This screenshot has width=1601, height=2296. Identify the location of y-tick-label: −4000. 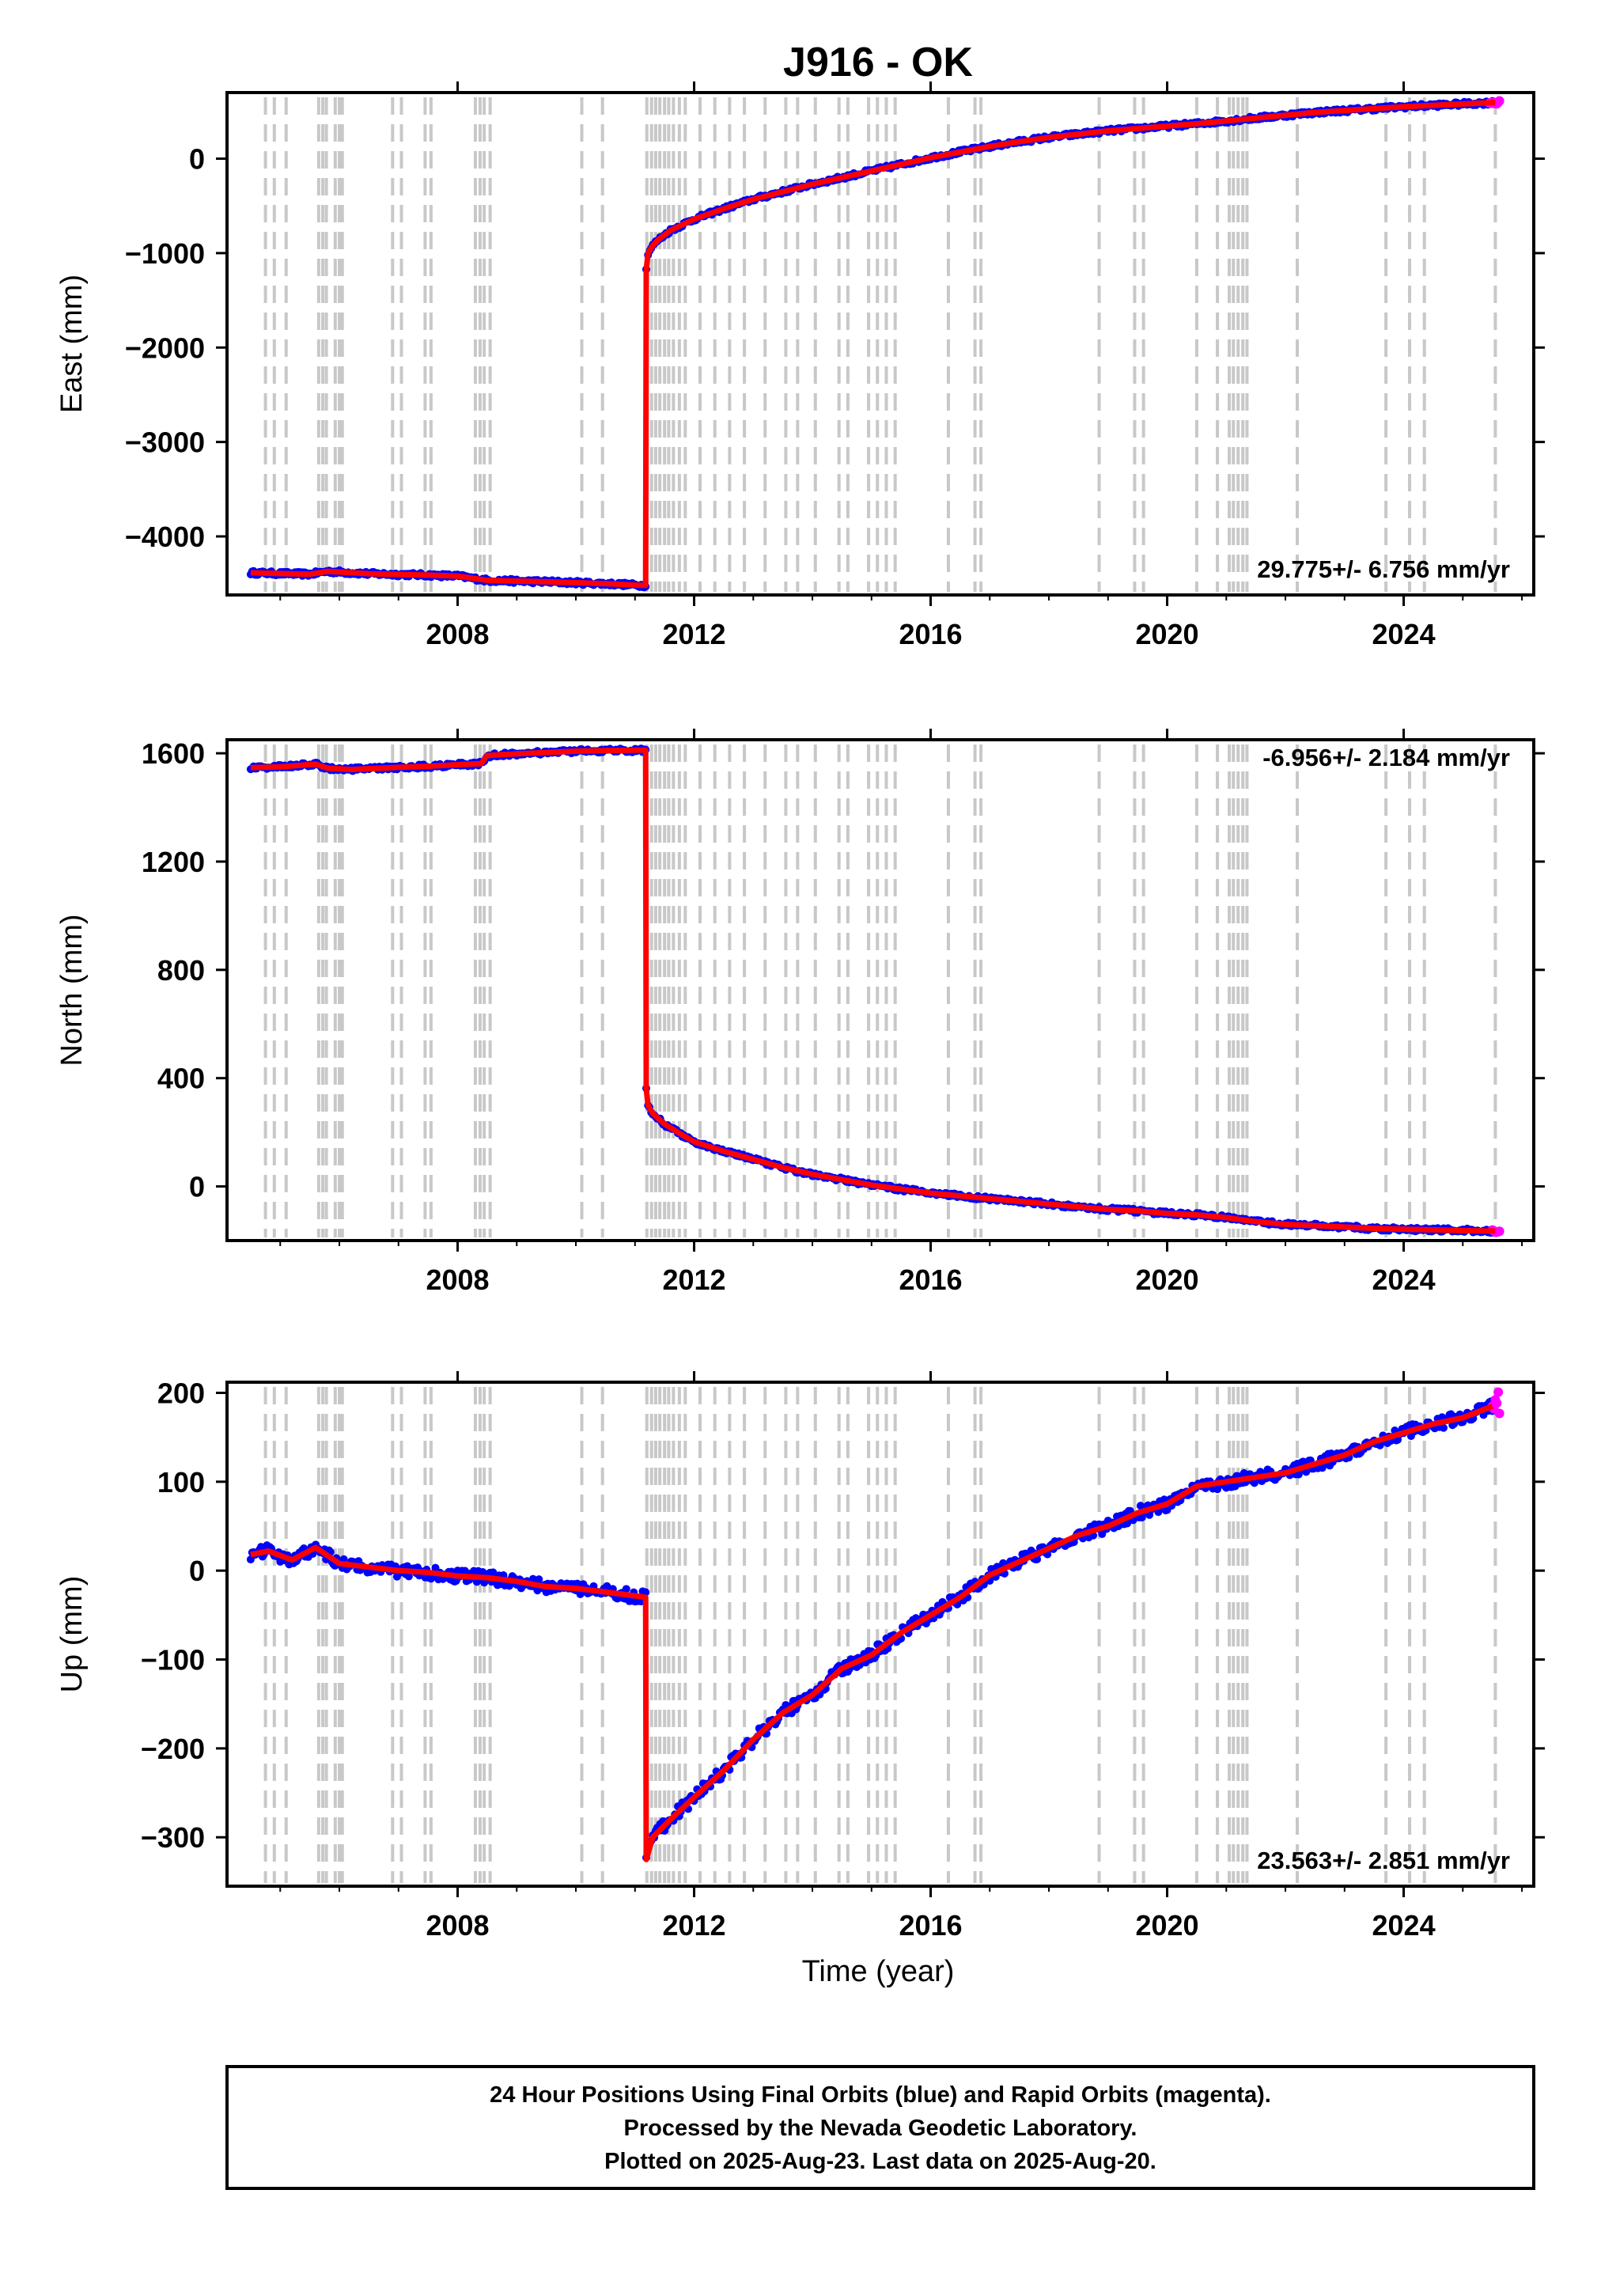
(165, 537).